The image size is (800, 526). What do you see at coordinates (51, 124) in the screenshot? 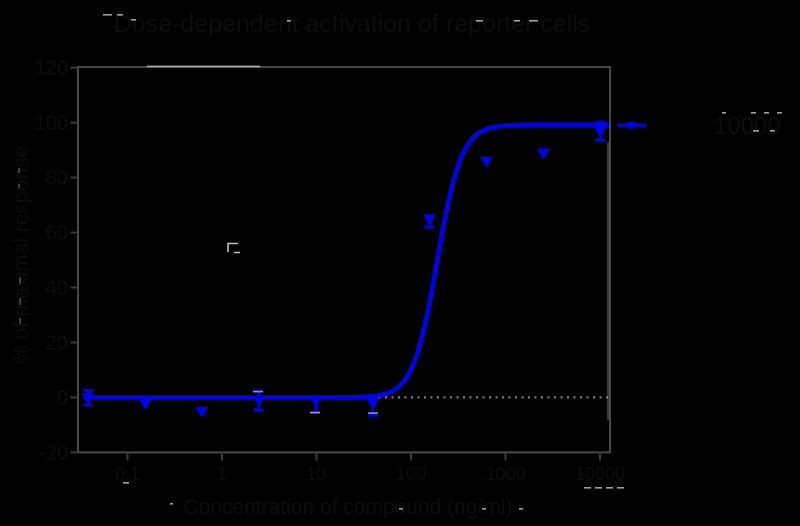
I see `y-tick-label: 100` at bounding box center [51, 124].